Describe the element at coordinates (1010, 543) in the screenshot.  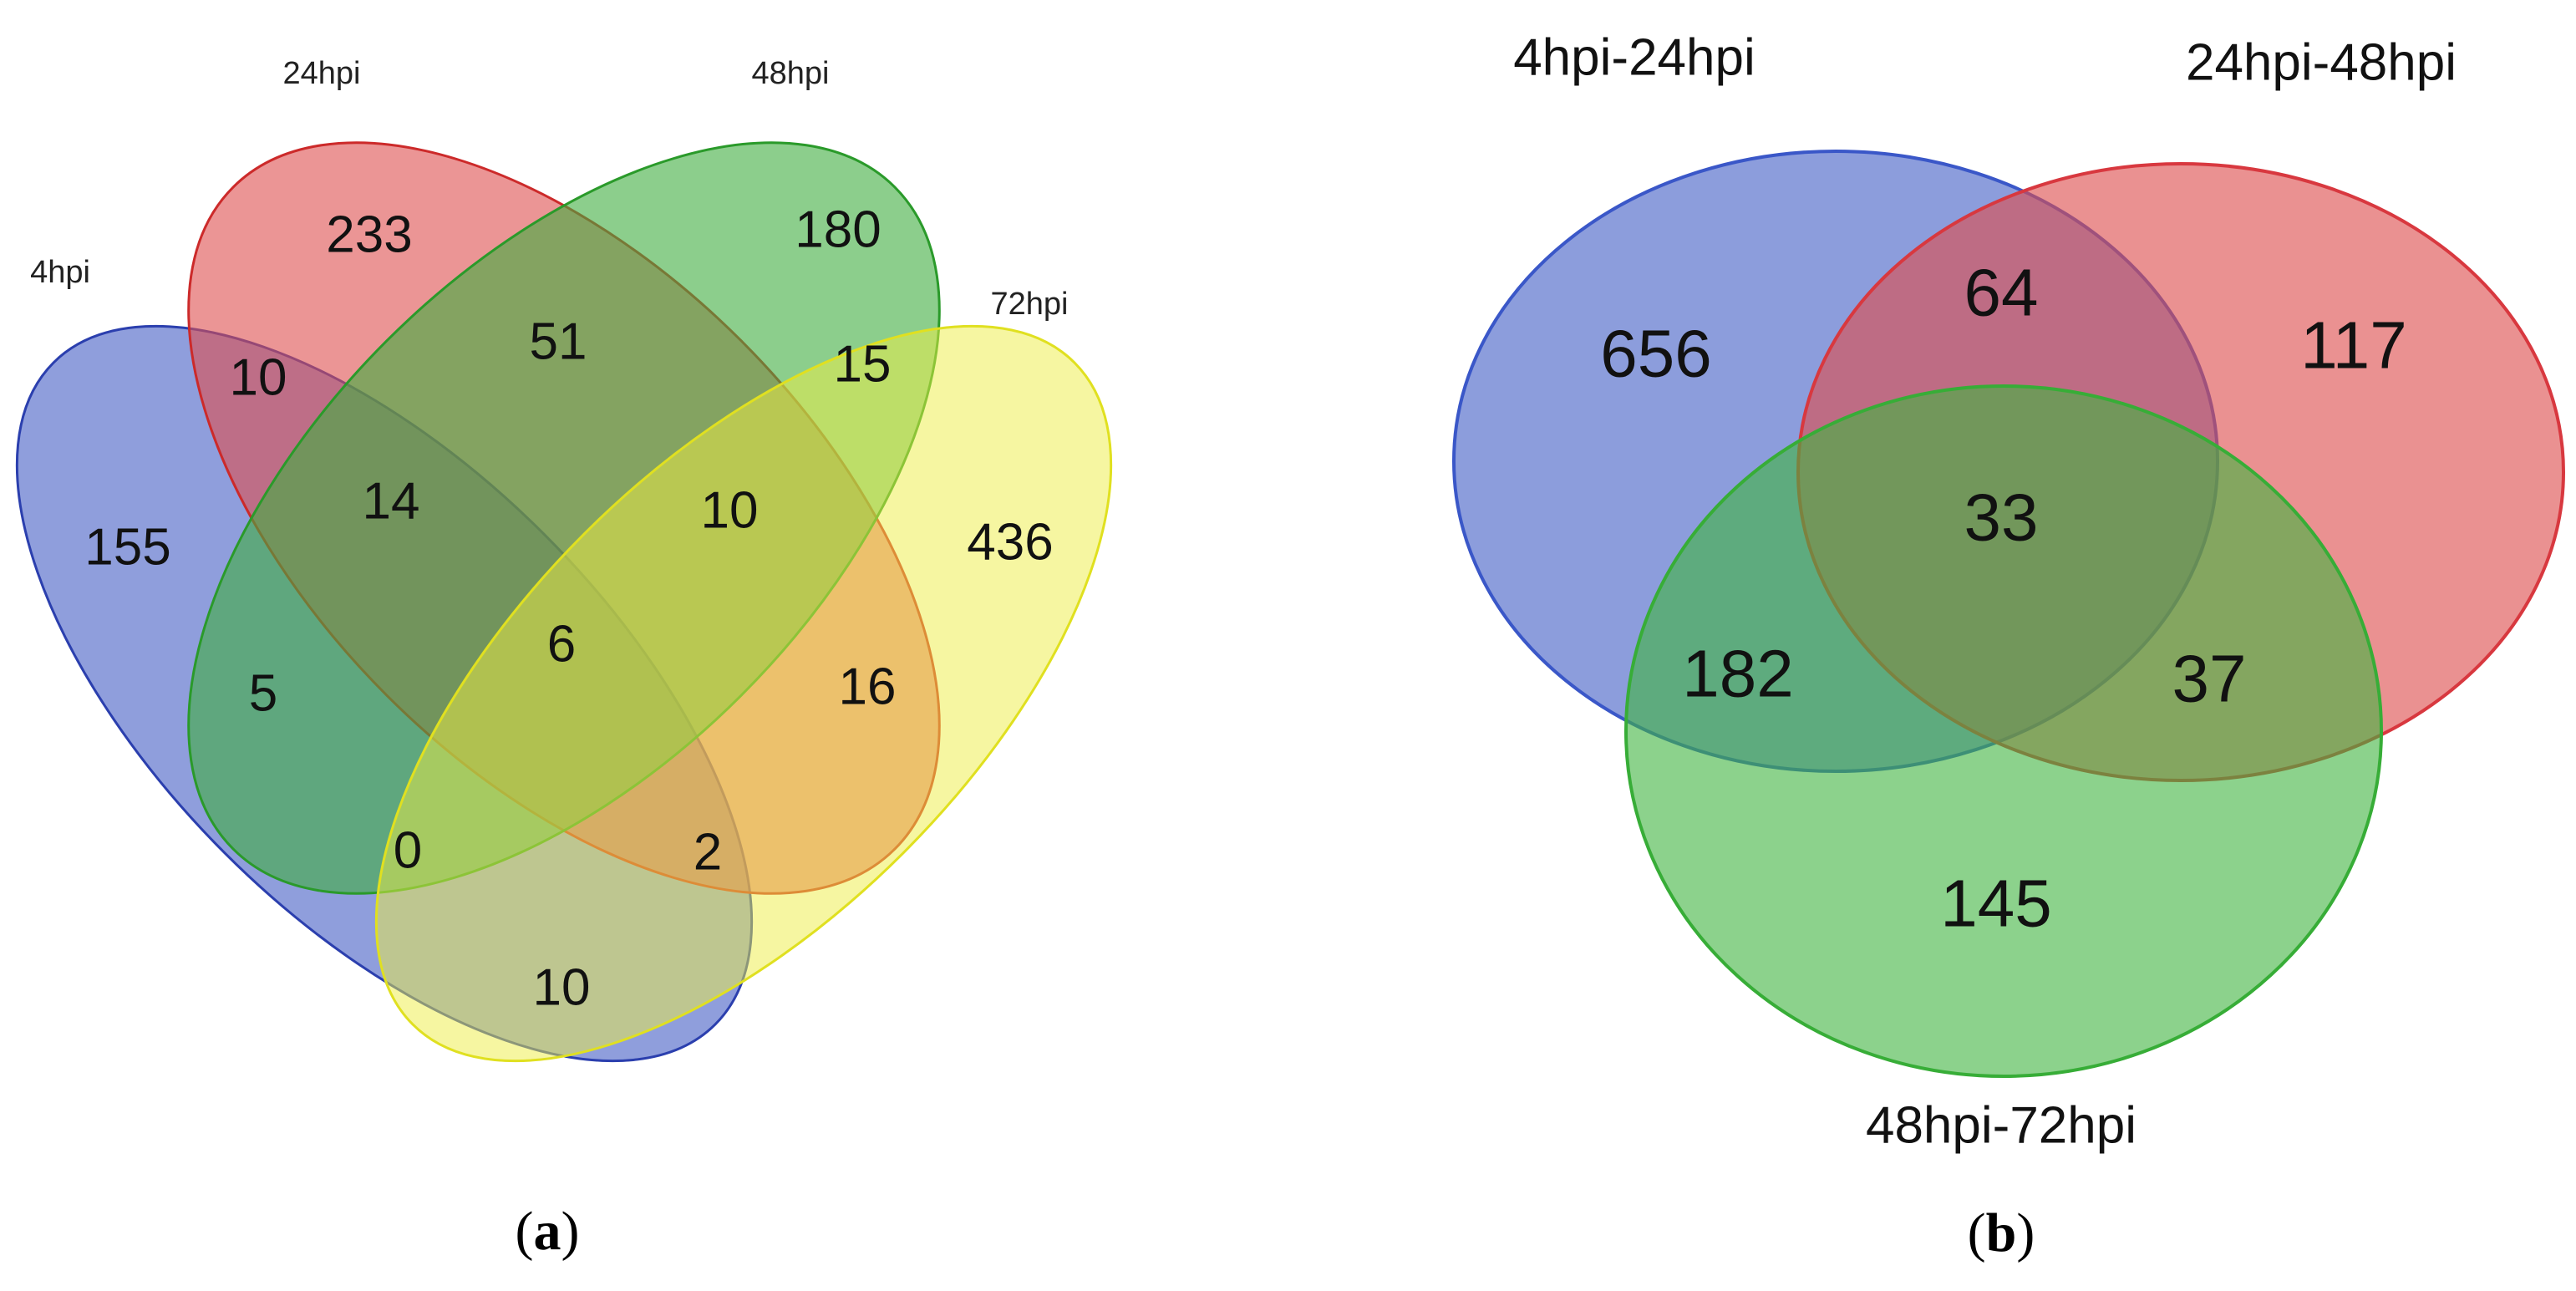
I see `region-count-72hpi-only: 436` at that location.